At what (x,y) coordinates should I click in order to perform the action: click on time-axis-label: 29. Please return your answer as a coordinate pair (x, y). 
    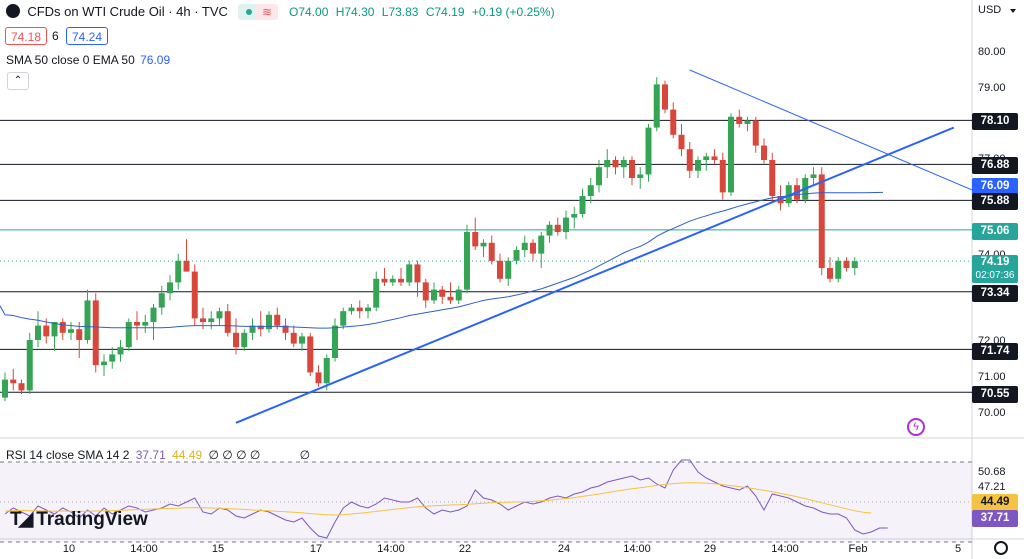
    Looking at the image, I should click on (710, 549).